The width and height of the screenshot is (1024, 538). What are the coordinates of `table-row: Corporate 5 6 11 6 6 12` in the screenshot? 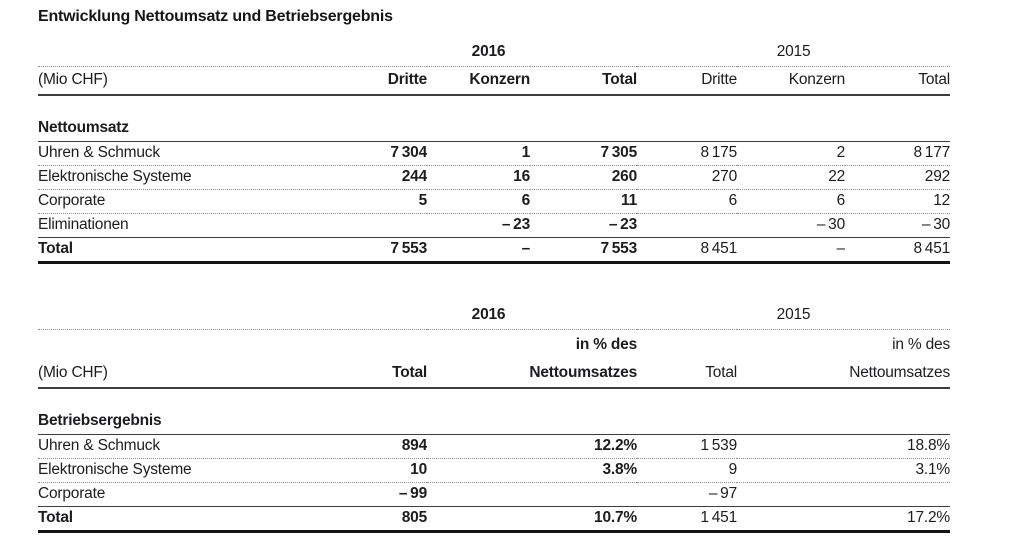 It's located at (494, 201).